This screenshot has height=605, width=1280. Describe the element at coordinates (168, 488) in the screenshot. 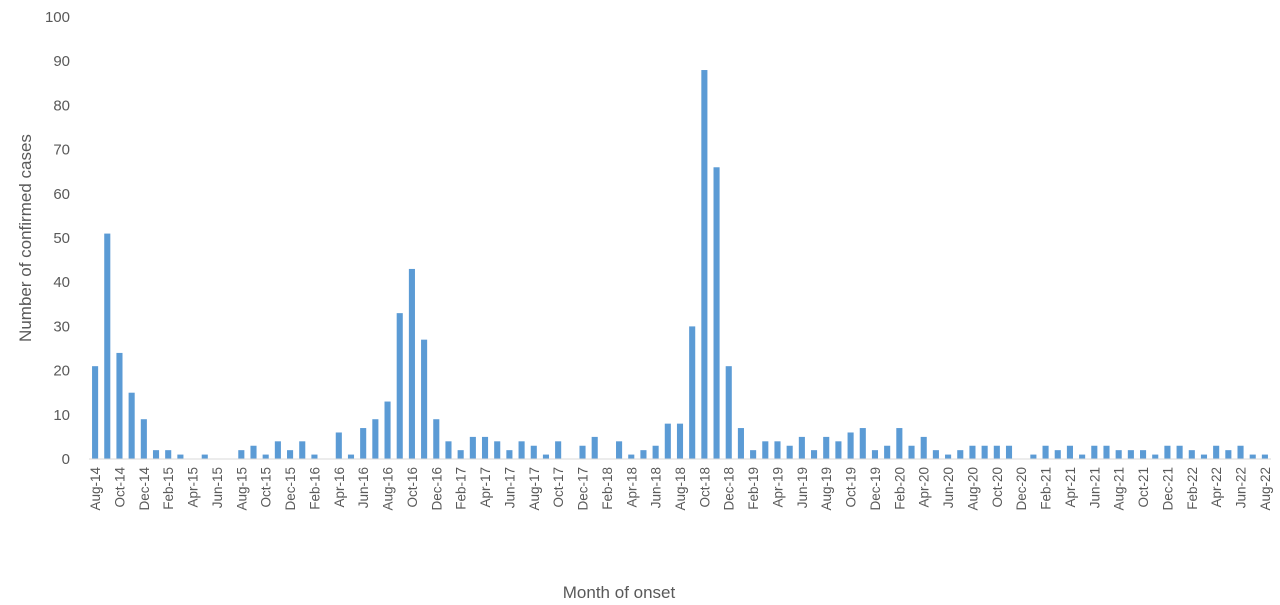

I see `x-tick-label: Feb-15` at that location.